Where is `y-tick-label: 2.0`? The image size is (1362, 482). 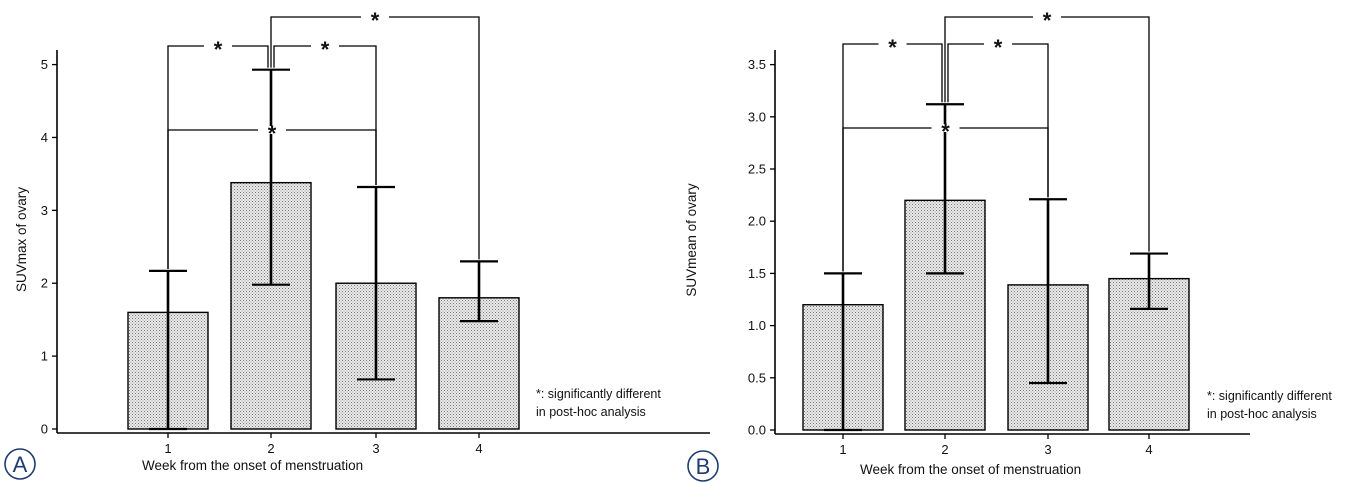 y-tick-label: 2.0 is located at coordinates (757, 221).